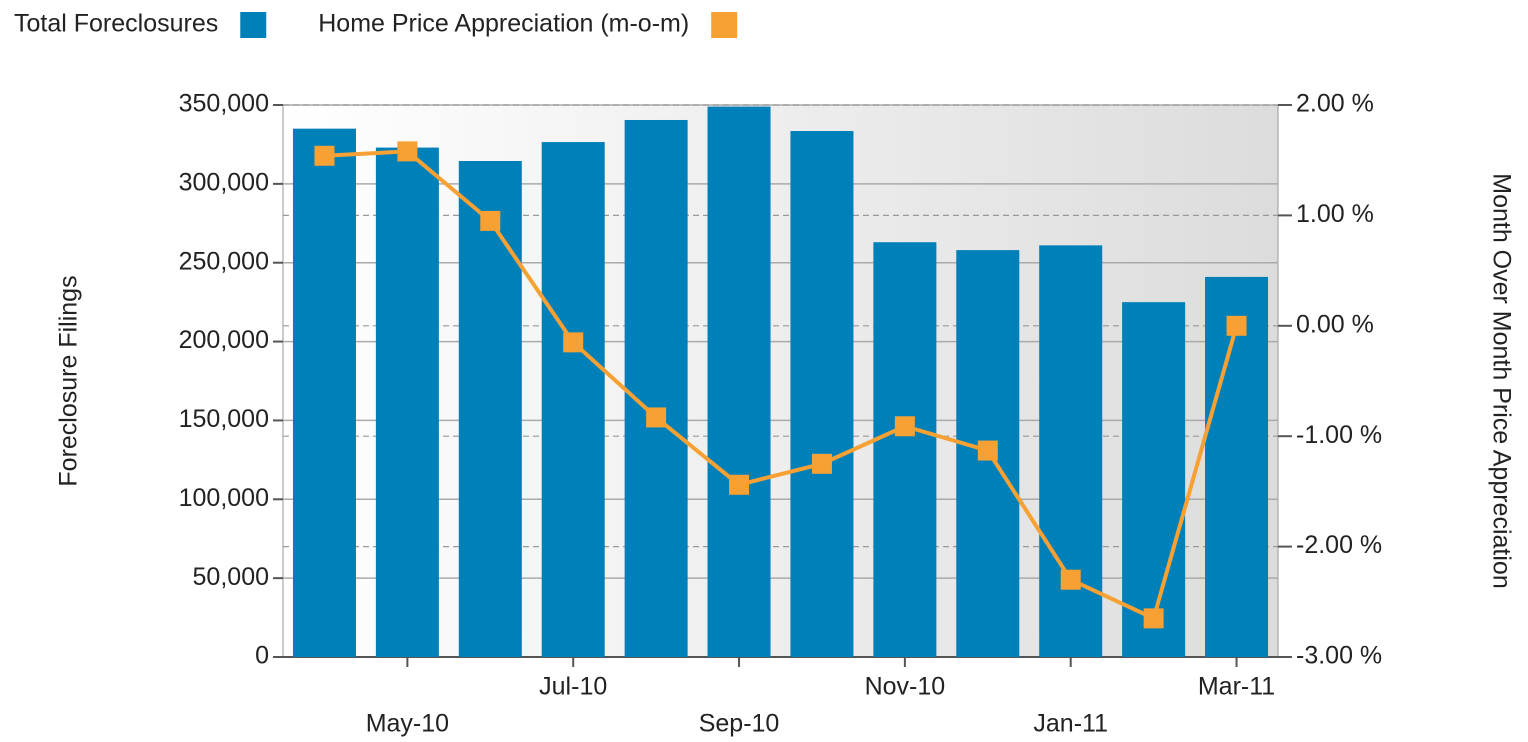 The image size is (1528, 742). Describe the element at coordinates (905, 687) in the screenshot. I see `x-tick-label: Nov-10` at that location.